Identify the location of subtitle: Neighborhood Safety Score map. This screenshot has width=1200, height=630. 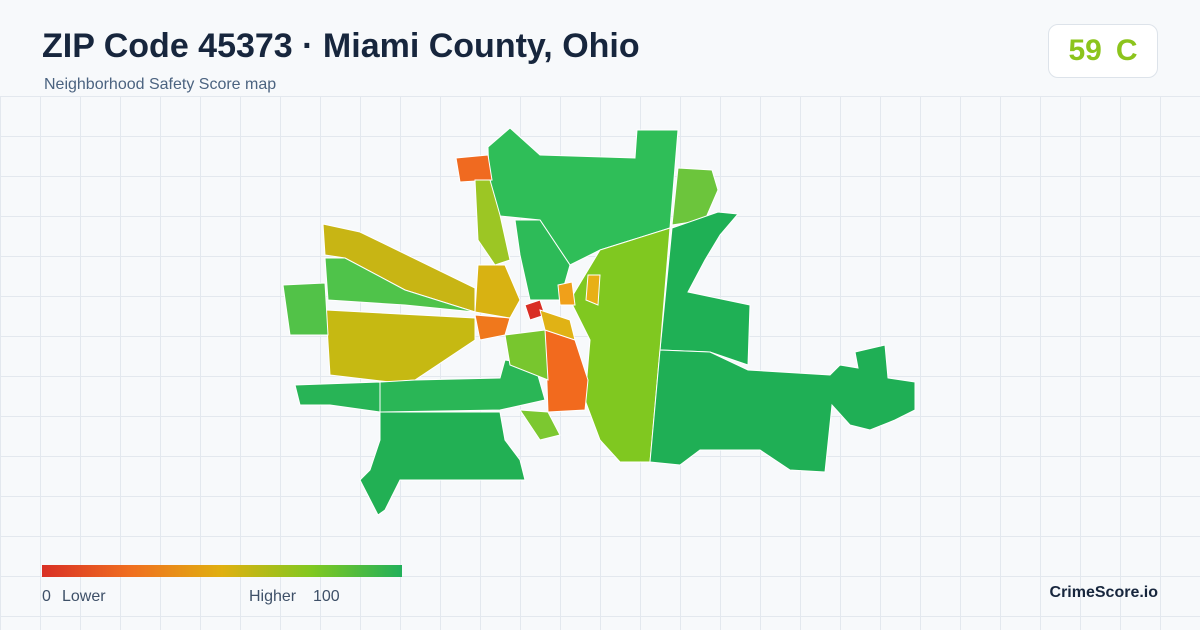
(160, 84).